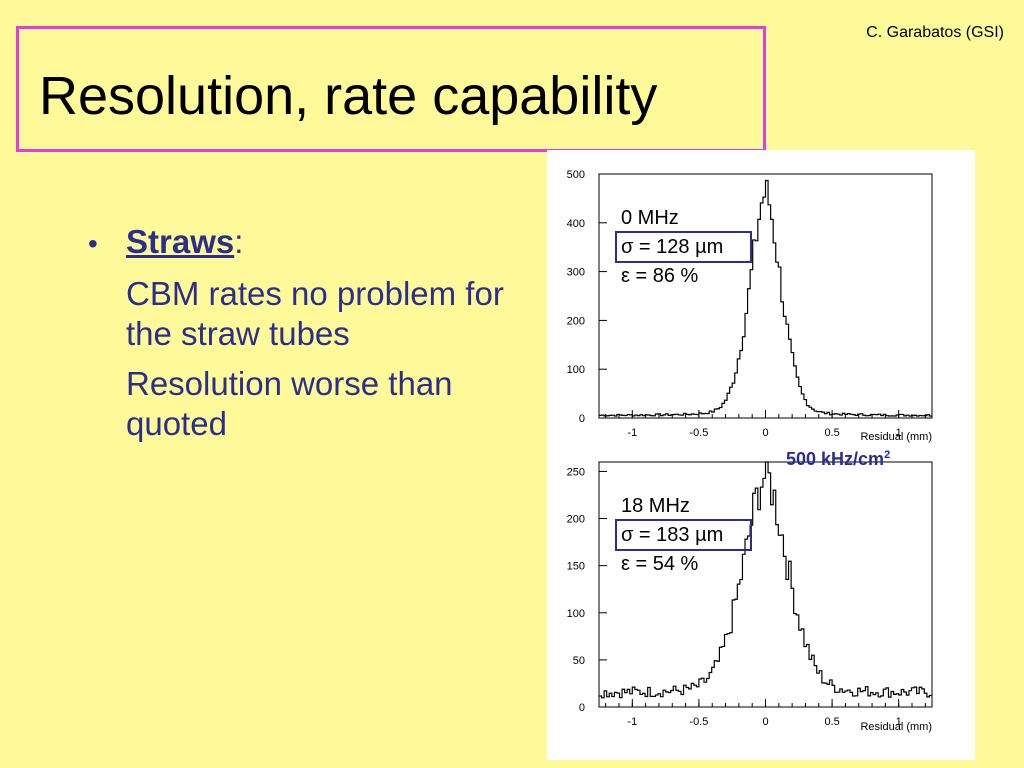  Describe the element at coordinates (650, 218) in the screenshot. I see `plot-annotation: 0 MHz` at that location.